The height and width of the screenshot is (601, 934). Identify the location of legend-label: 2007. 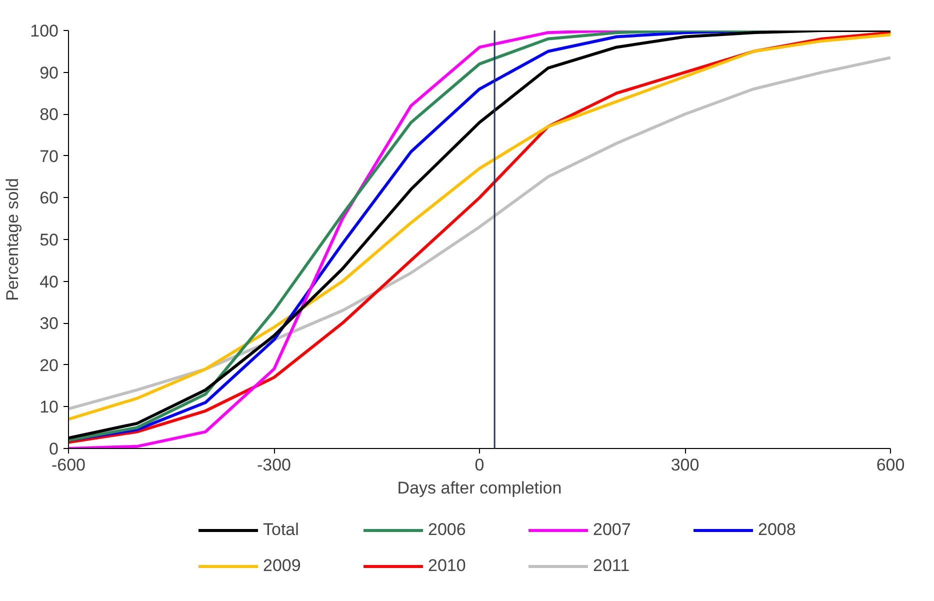
(612, 530).